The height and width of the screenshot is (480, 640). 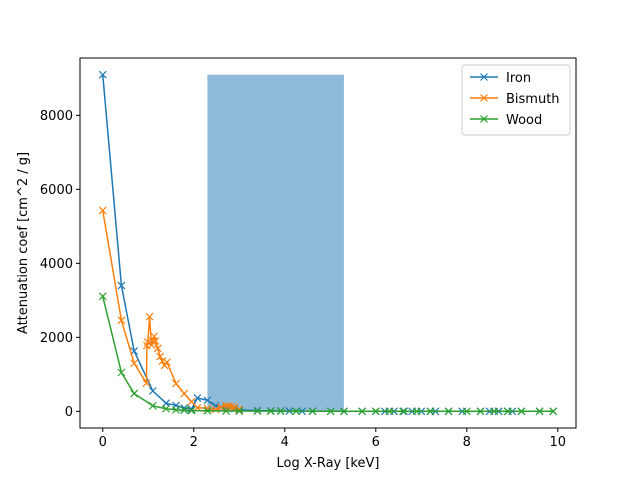 I want to click on legend-label: Bismuth, so click(x=533, y=99).